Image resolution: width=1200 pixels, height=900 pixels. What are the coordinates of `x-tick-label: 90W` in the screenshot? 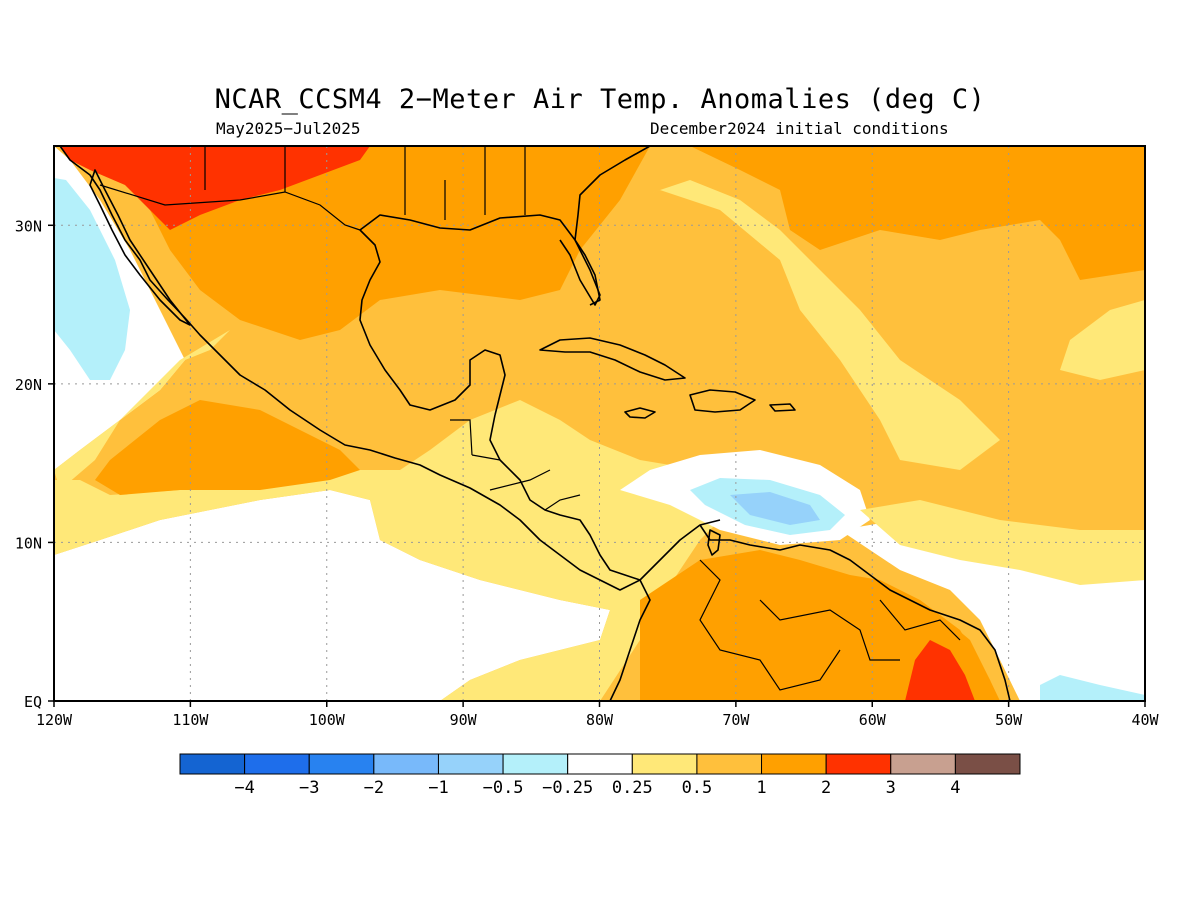 It's located at (464, 720).